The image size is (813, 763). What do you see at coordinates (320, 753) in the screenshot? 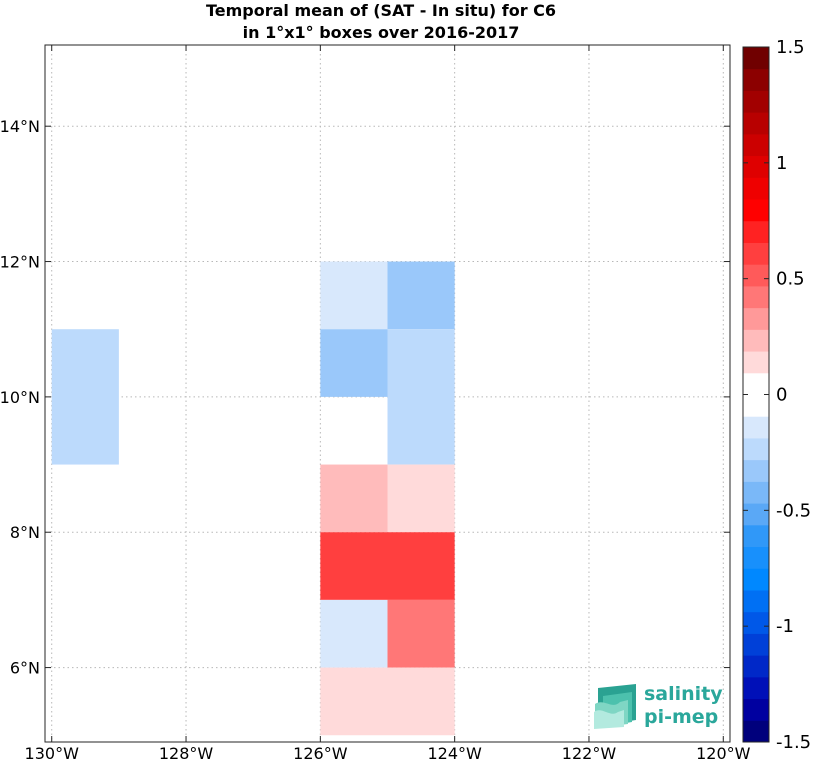
I see `x-tick-label-2: 126°W` at bounding box center [320, 753].